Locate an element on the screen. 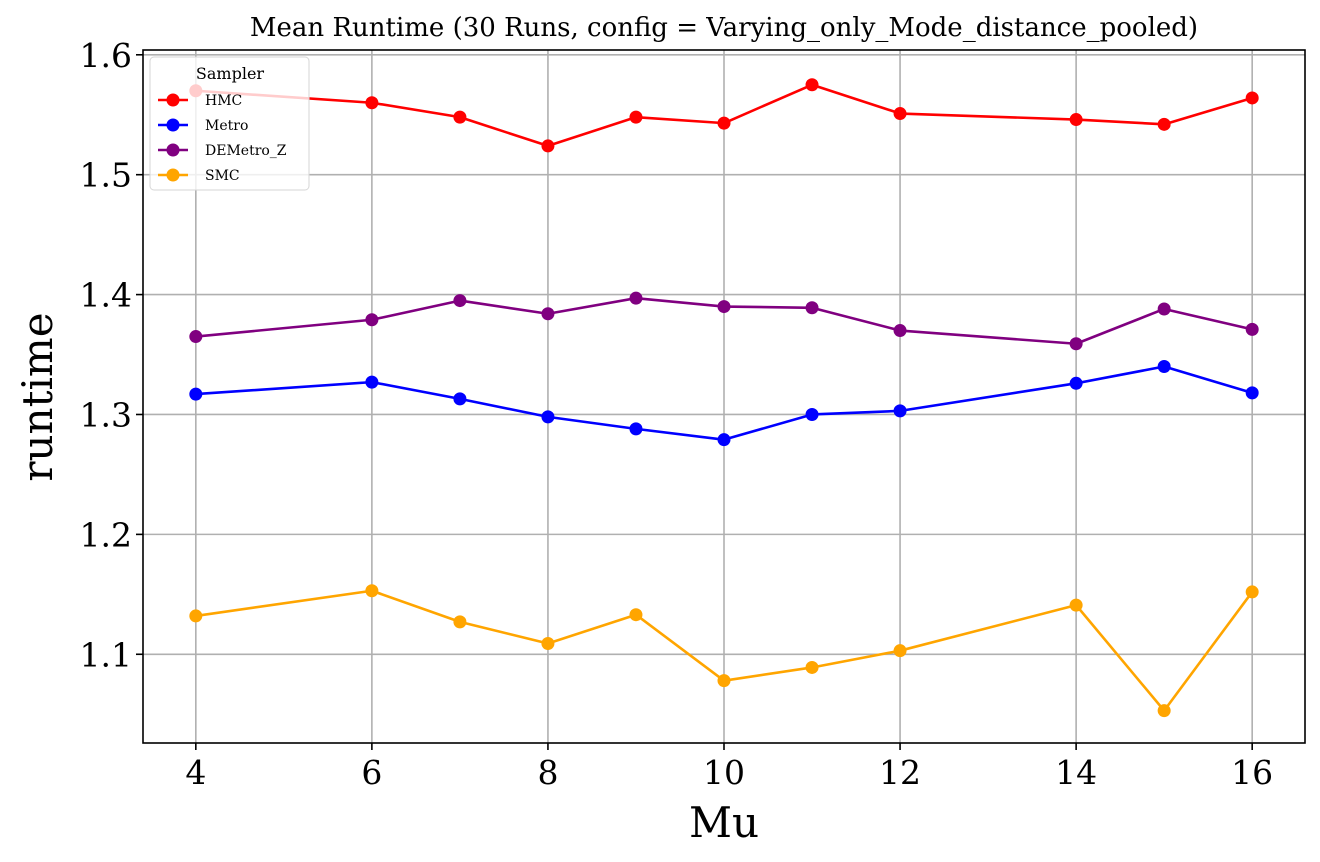 The height and width of the screenshot is (862, 1320). legend-label-metro: Metro is located at coordinates (226, 126).